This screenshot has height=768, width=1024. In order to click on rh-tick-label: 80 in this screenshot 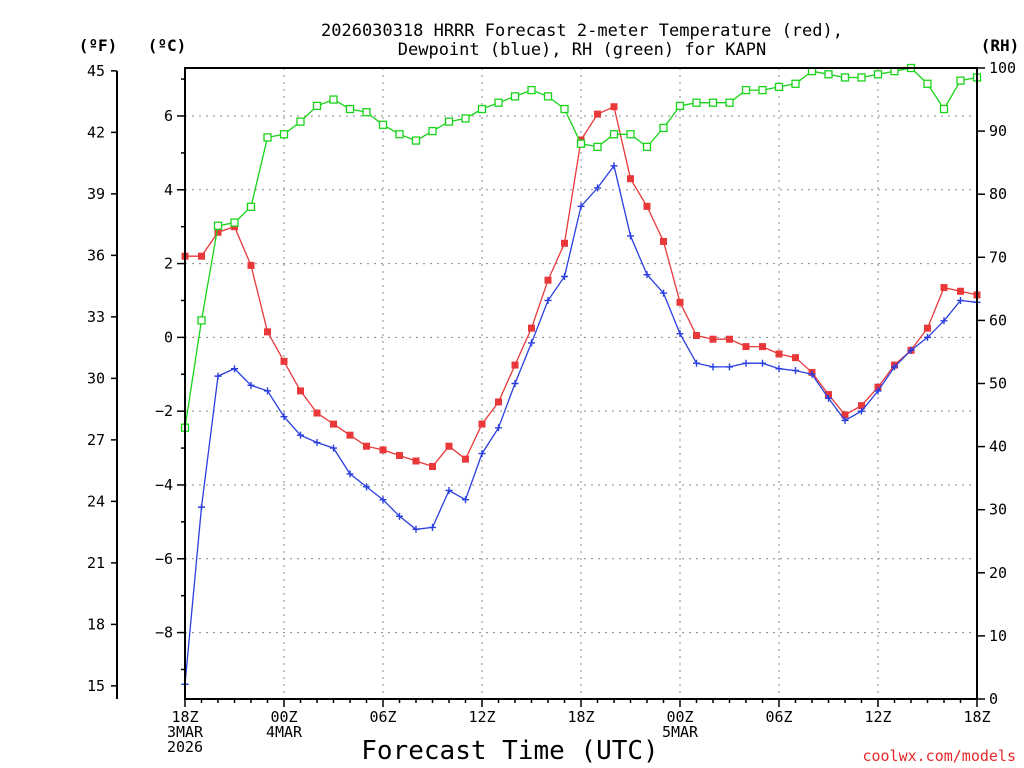, I will do `click(998, 194)`.